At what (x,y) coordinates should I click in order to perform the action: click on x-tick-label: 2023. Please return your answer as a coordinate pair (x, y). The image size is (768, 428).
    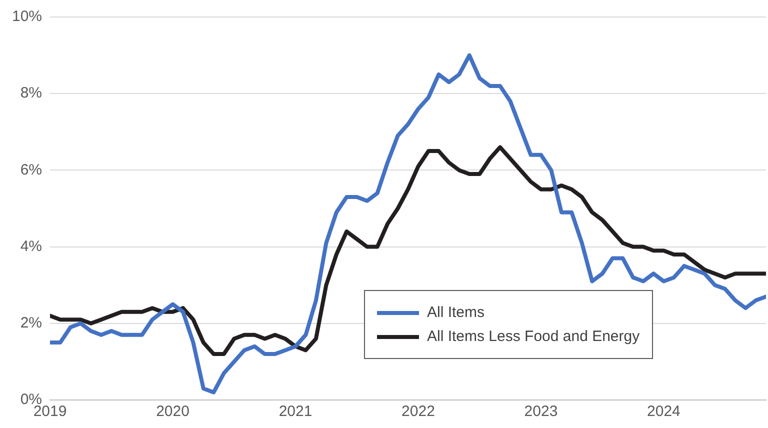
    Looking at the image, I should click on (541, 411).